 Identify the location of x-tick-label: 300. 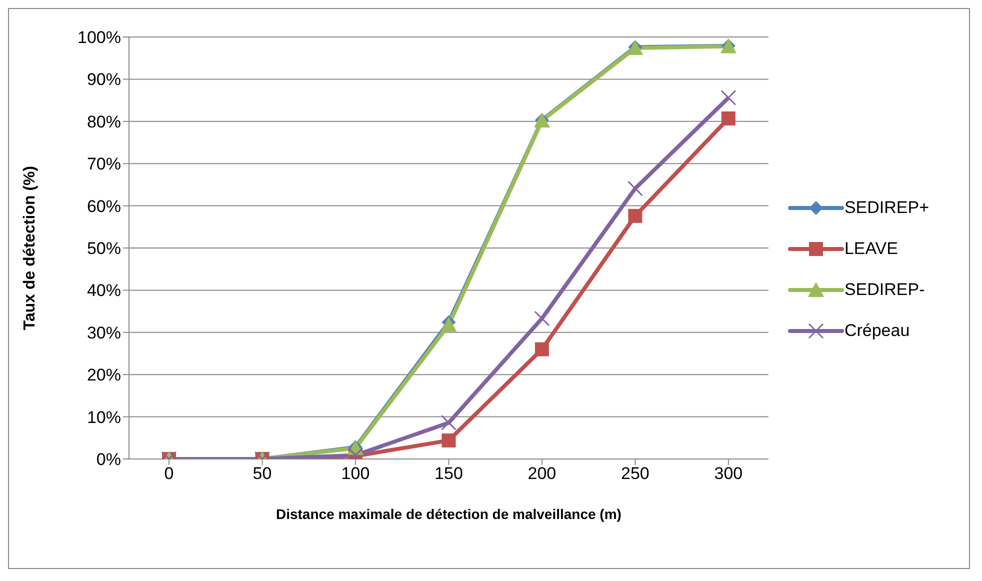
(728, 474).